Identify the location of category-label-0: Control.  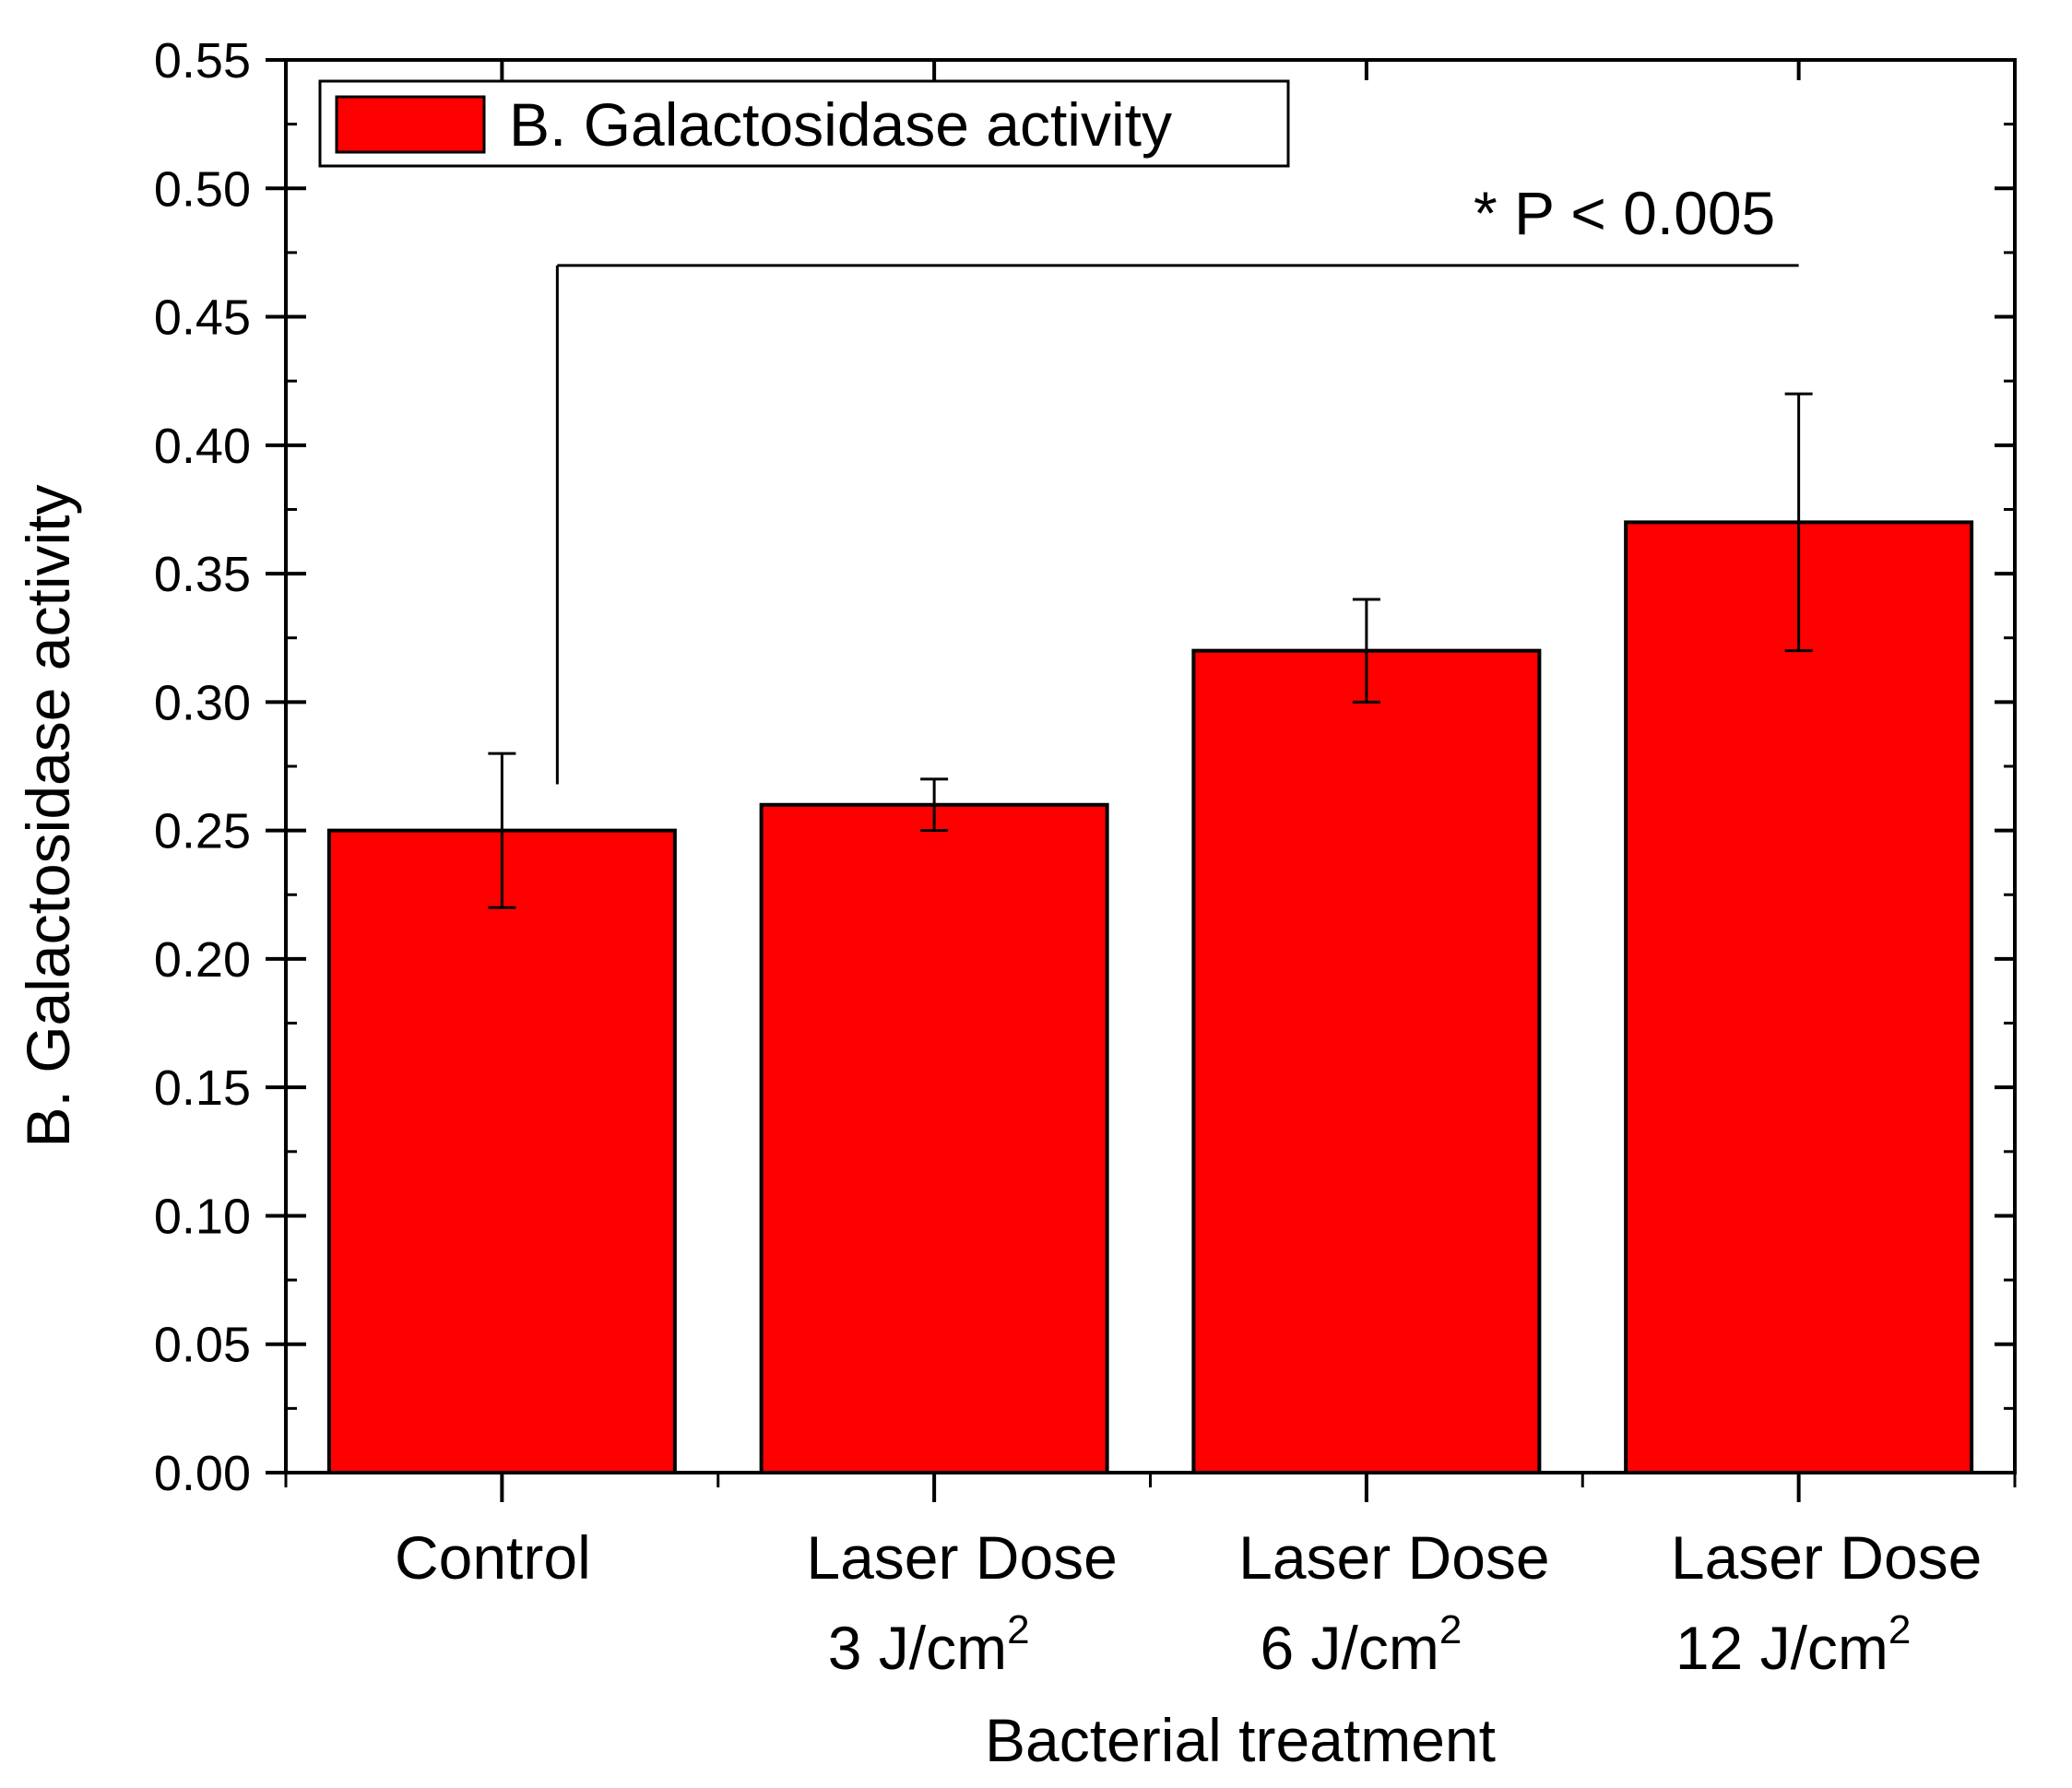
(493, 1557).